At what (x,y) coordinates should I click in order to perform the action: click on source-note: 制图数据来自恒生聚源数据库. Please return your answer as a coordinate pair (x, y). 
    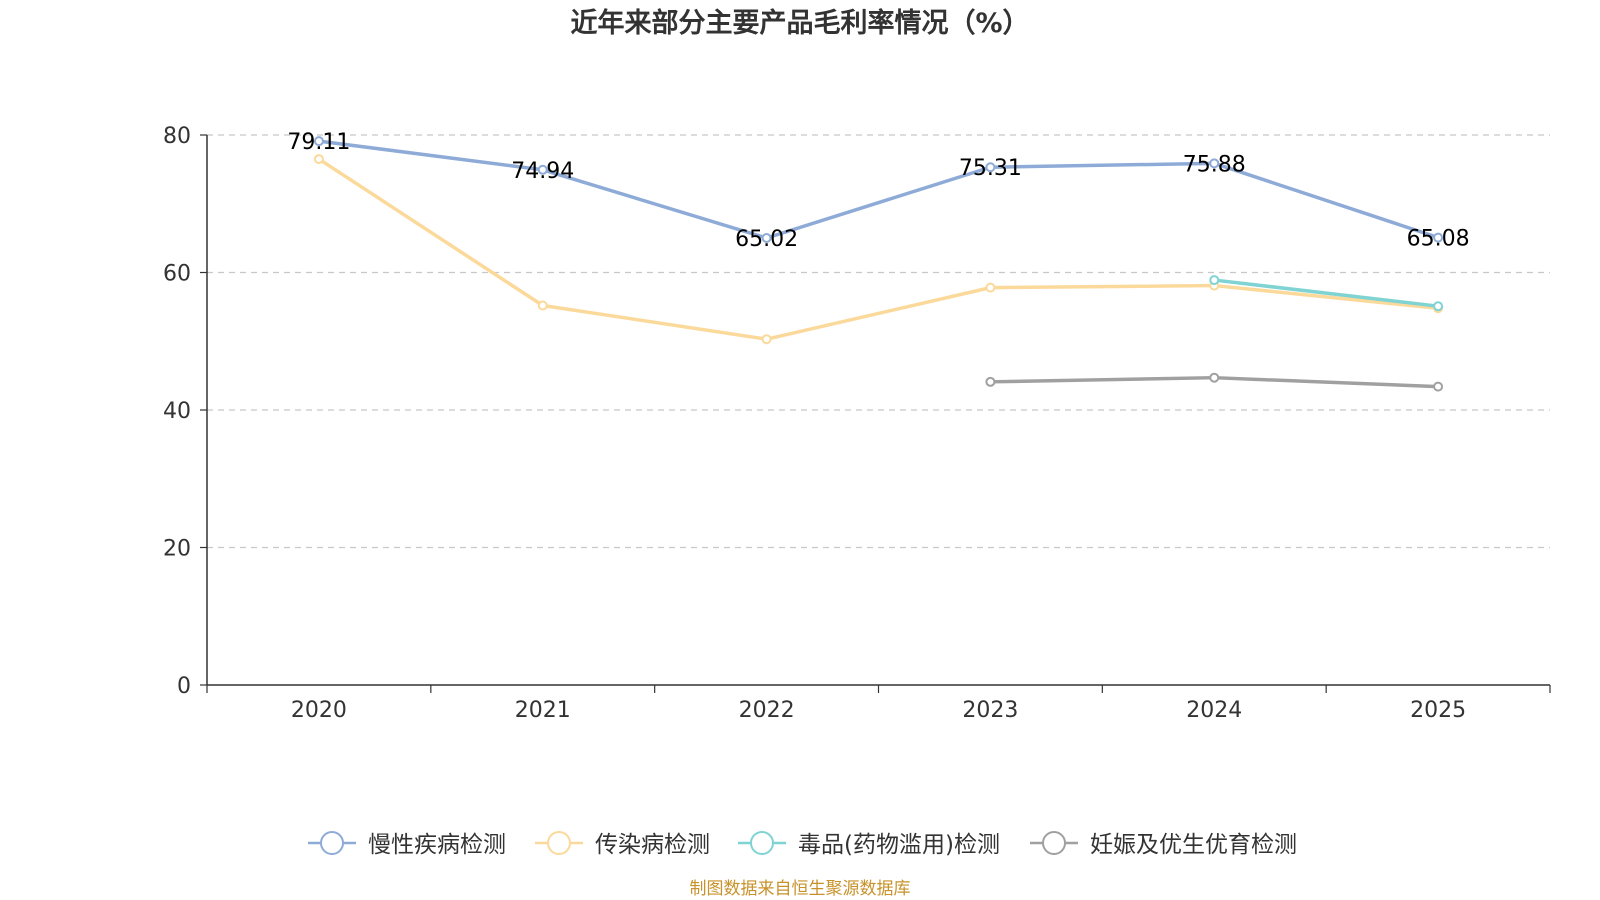
    Looking at the image, I should click on (800, 889).